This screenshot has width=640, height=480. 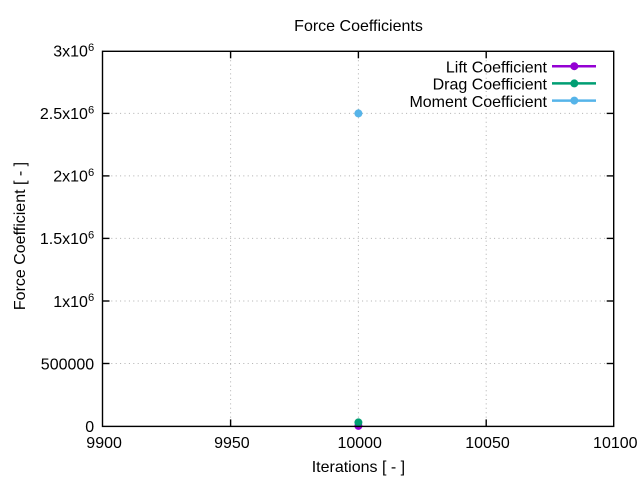 I want to click on svg-text: 9950, so click(x=232, y=443).